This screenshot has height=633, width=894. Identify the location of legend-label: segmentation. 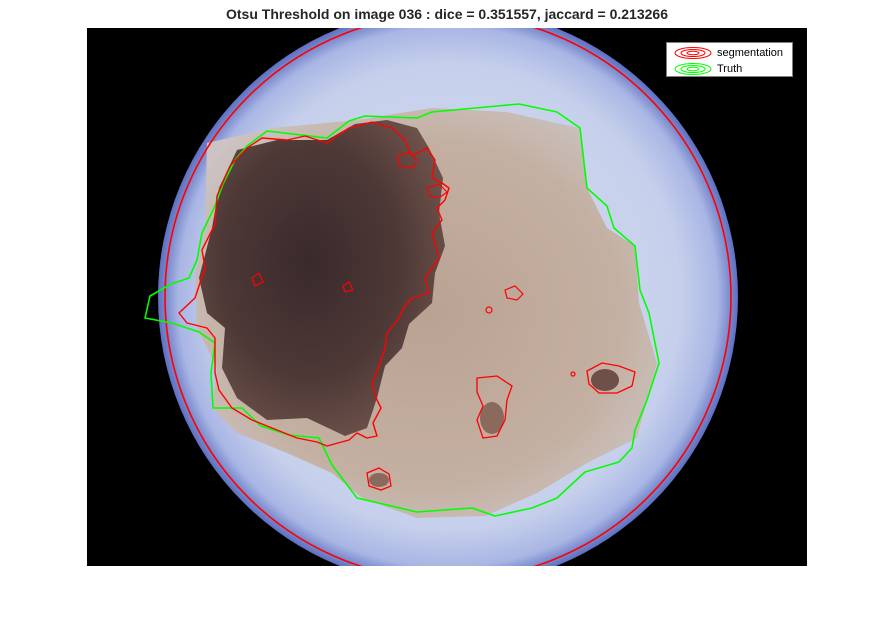
(750, 52).